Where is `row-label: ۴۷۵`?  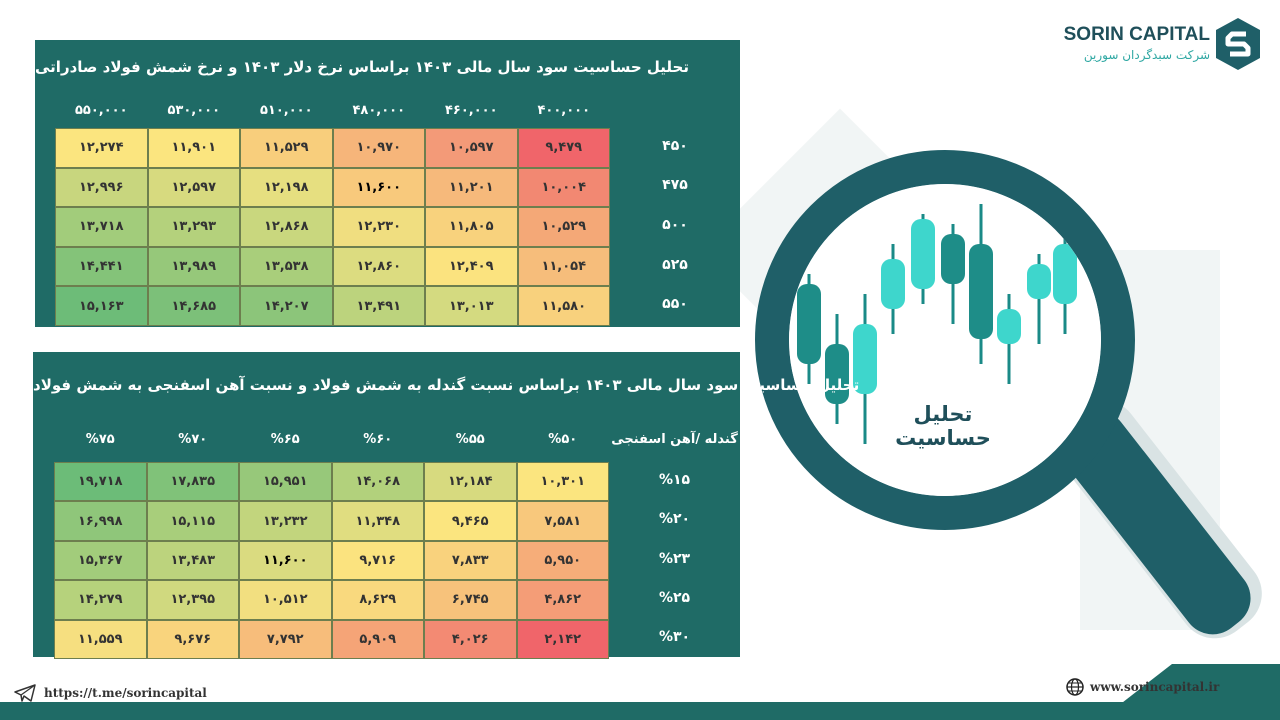 row-label: ۴۷۵ is located at coordinates (675, 185).